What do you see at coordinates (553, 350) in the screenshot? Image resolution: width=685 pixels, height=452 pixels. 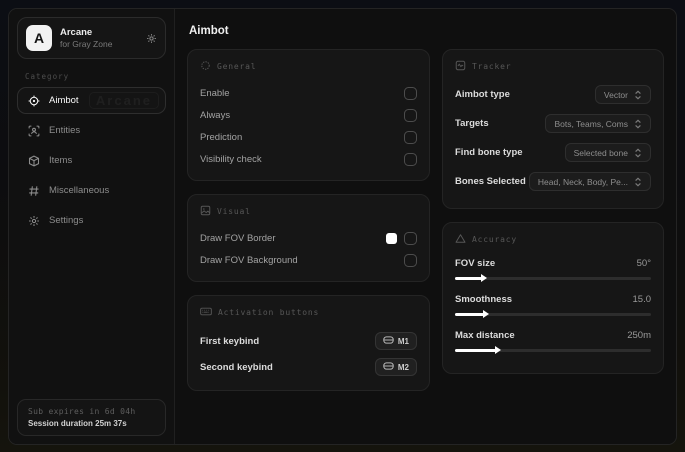 I see `max-distance-slider` at bounding box center [553, 350].